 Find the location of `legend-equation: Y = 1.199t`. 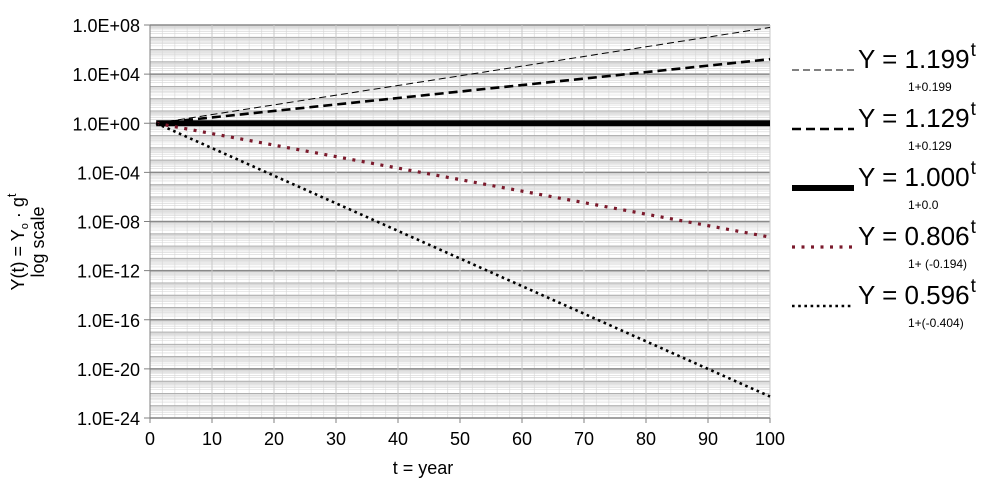

legend-equation: Y = 1.199t is located at coordinates (917, 57).